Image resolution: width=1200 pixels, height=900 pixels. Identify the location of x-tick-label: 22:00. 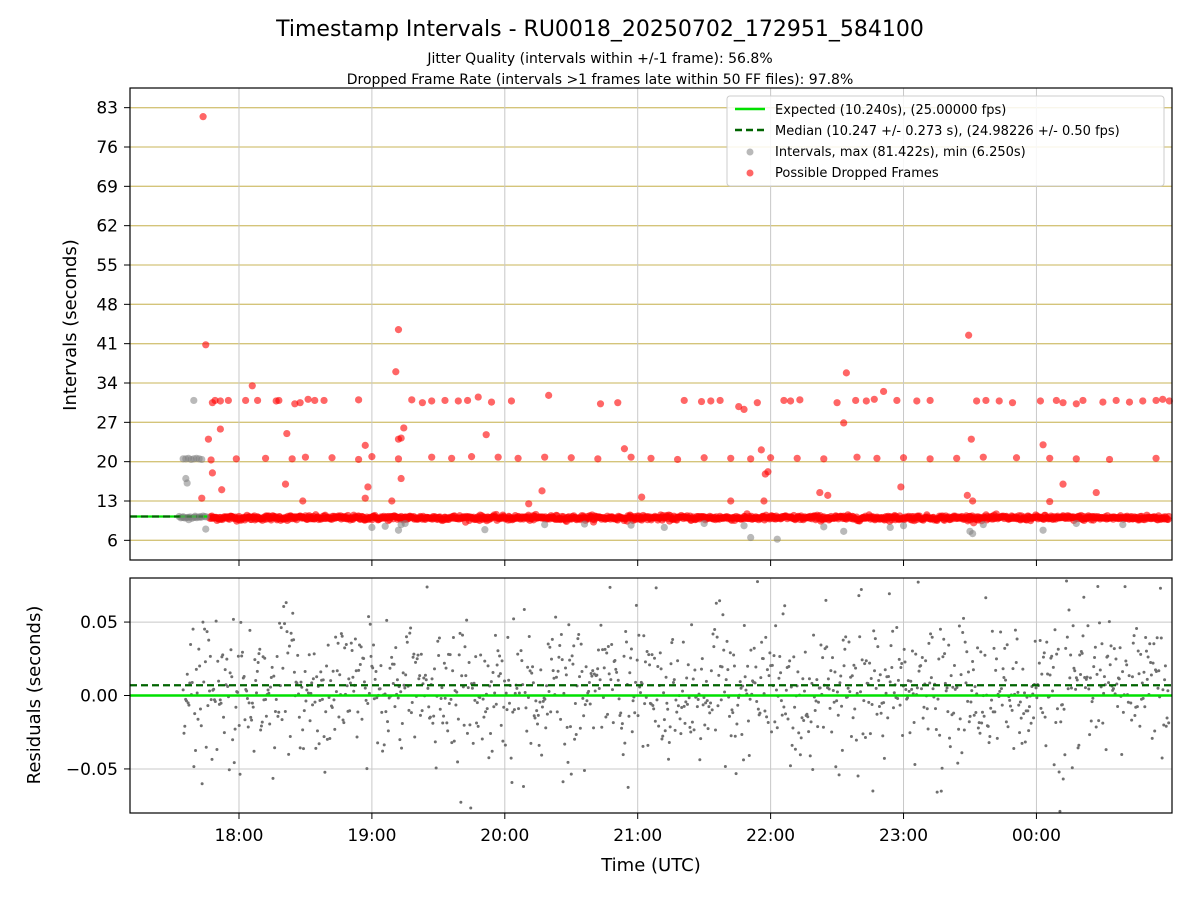
(770, 836).